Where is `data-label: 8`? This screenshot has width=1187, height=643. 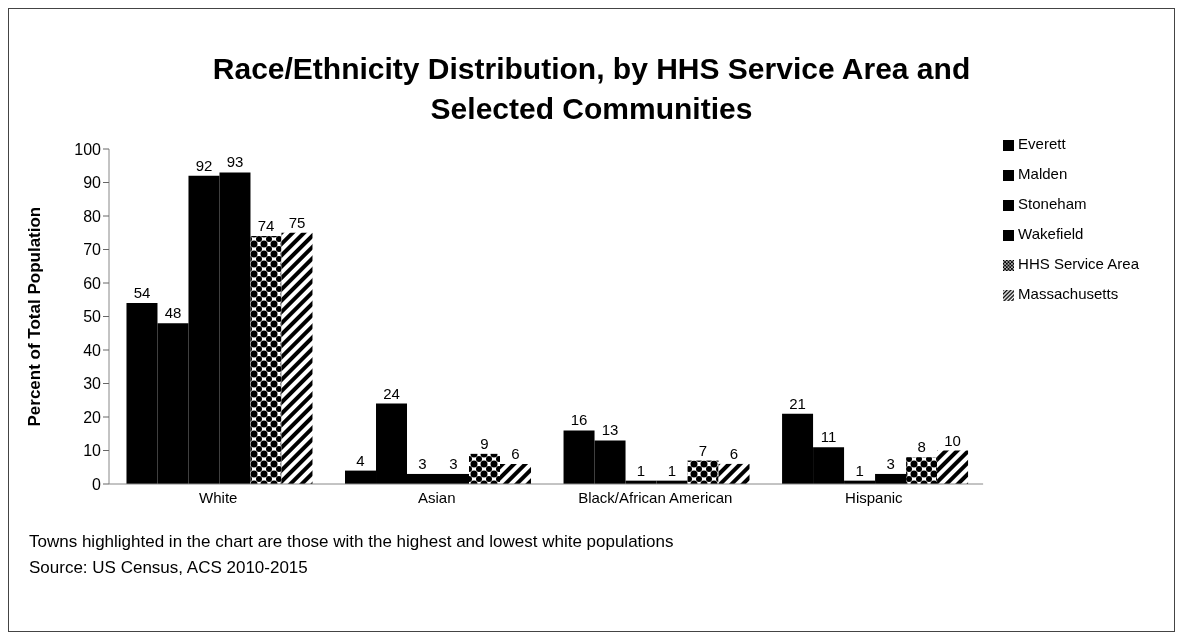
data-label: 8 is located at coordinates (921, 447).